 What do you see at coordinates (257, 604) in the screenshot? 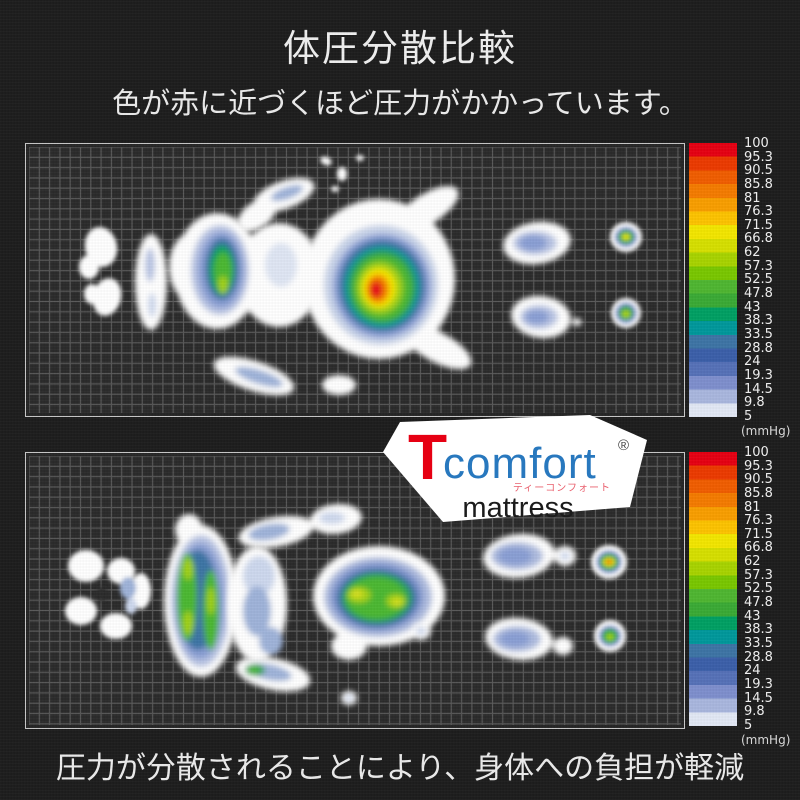
I see `mid-body-blob` at bounding box center [257, 604].